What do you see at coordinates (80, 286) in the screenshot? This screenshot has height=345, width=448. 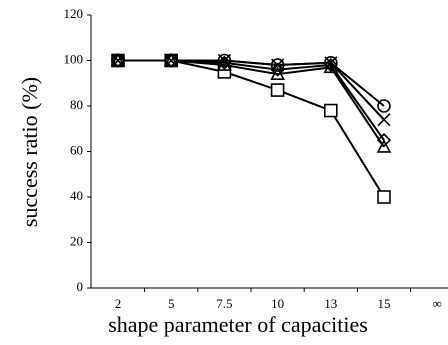 I see `y-tick-label: 0` at bounding box center [80, 286].